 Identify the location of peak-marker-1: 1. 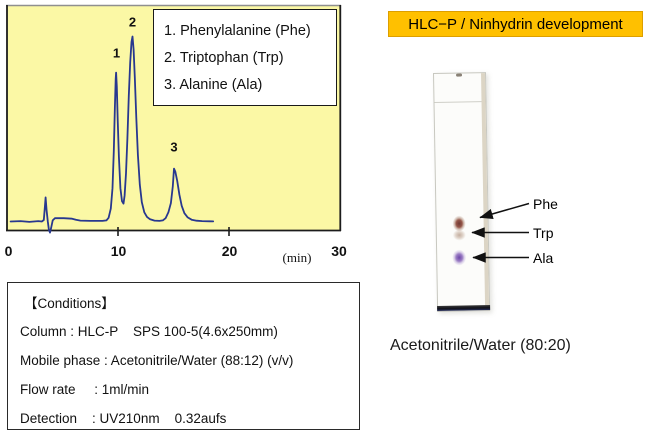
(116, 53).